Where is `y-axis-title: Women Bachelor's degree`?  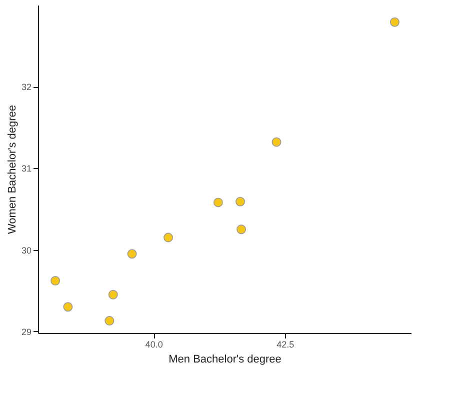
y-axis-title: Women Bachelor's degree is located at coordinates (12, 169).